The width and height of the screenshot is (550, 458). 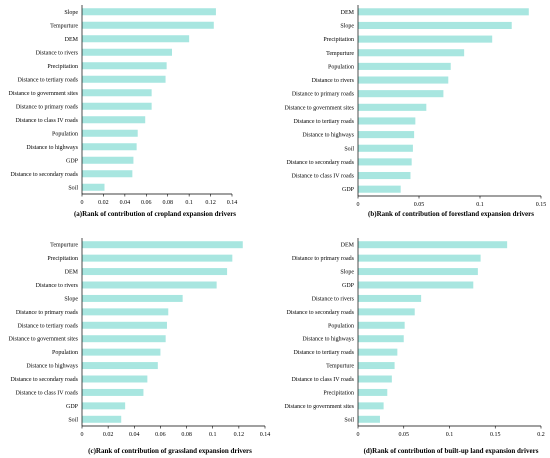 I want to click on x-tick-label: 0, so click(x=82, y=203).